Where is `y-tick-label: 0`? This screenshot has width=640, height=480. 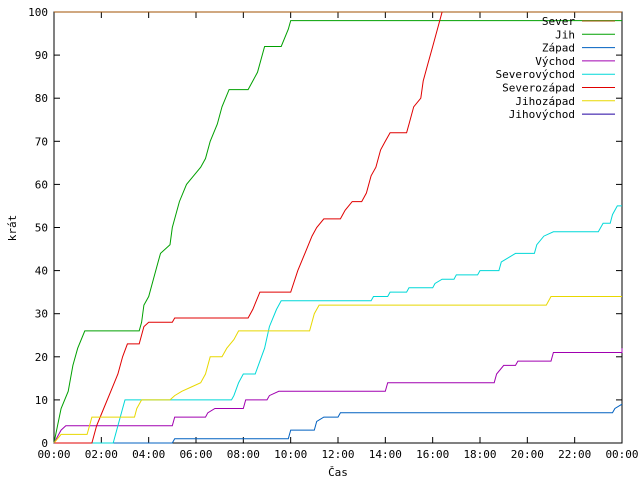
y-tick-label: 0 is located at coordinates (44, 443).